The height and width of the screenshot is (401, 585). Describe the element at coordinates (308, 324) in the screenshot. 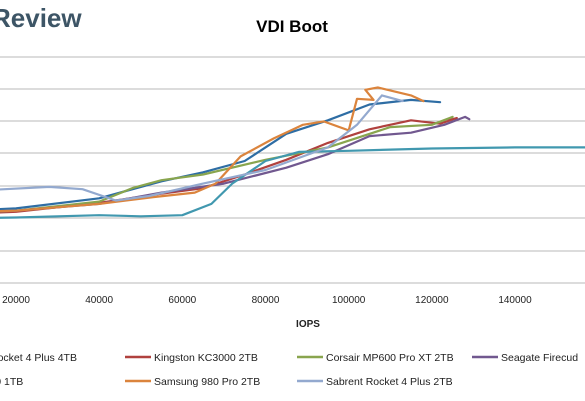

I see `x-axis-label: IOPS` at that location.